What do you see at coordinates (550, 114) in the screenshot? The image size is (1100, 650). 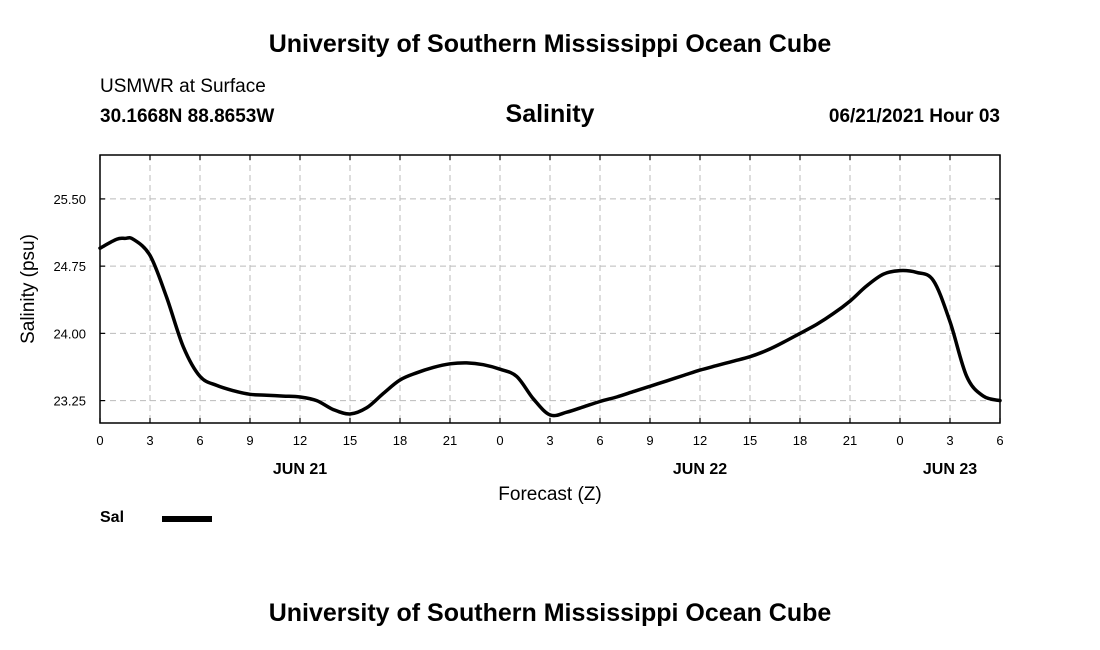 I see `chart-title: Salinity` at bounding box center [550, 114].